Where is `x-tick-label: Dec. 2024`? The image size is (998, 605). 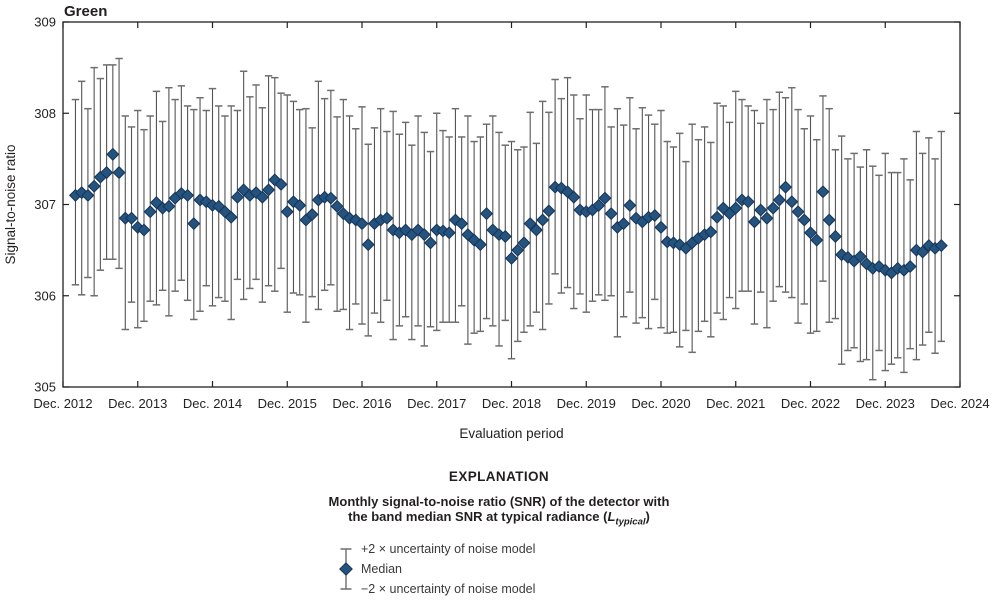
x-tick-label: Dec. 2024 is located at coordinates (959, 403).